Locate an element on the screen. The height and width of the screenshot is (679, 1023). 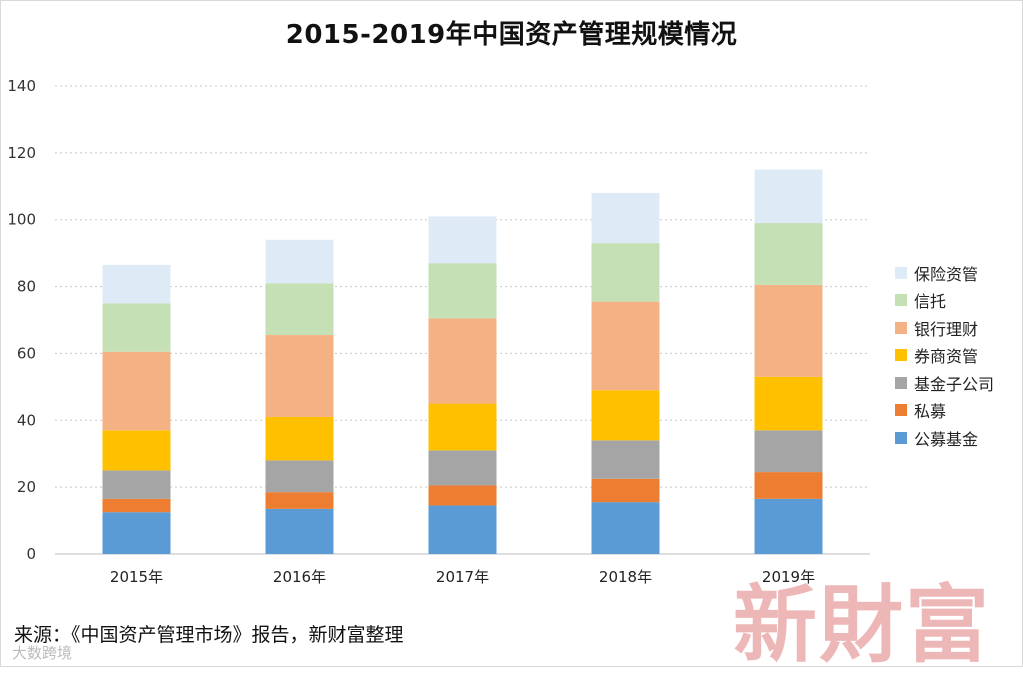
legend-item: 基金子公司 is located at coordinates (944, 383).